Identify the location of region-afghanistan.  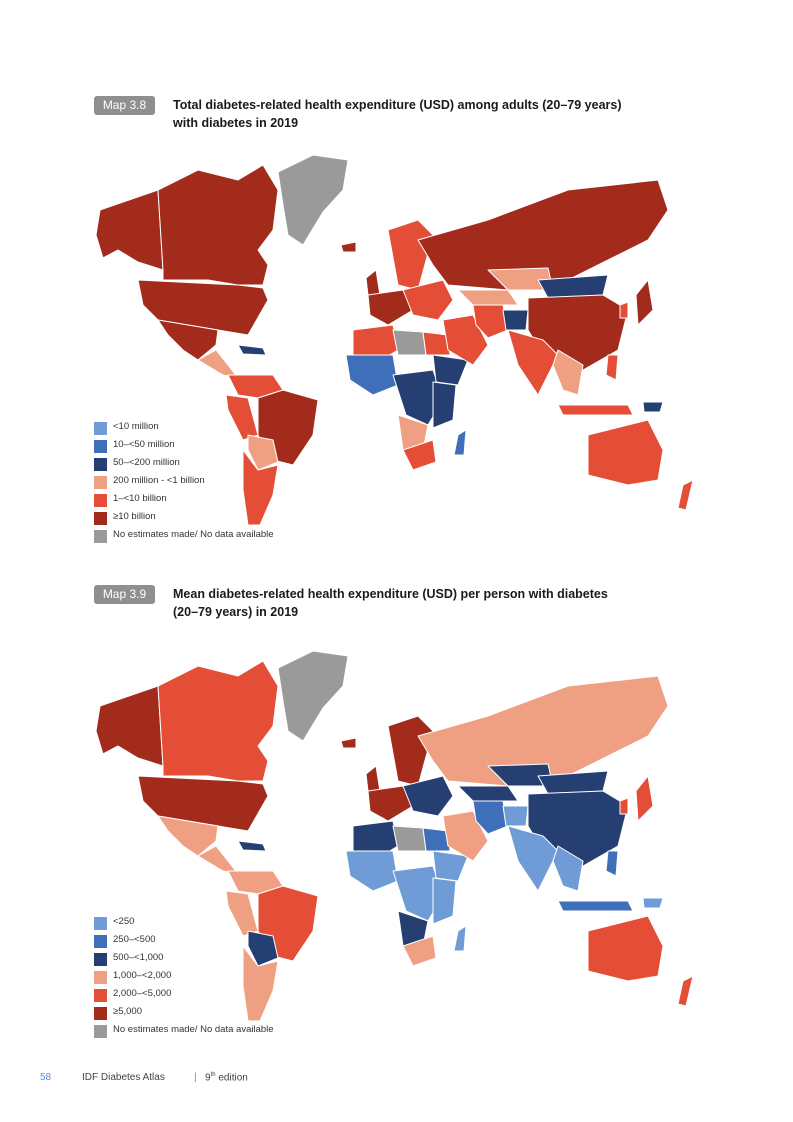
(515, 816).